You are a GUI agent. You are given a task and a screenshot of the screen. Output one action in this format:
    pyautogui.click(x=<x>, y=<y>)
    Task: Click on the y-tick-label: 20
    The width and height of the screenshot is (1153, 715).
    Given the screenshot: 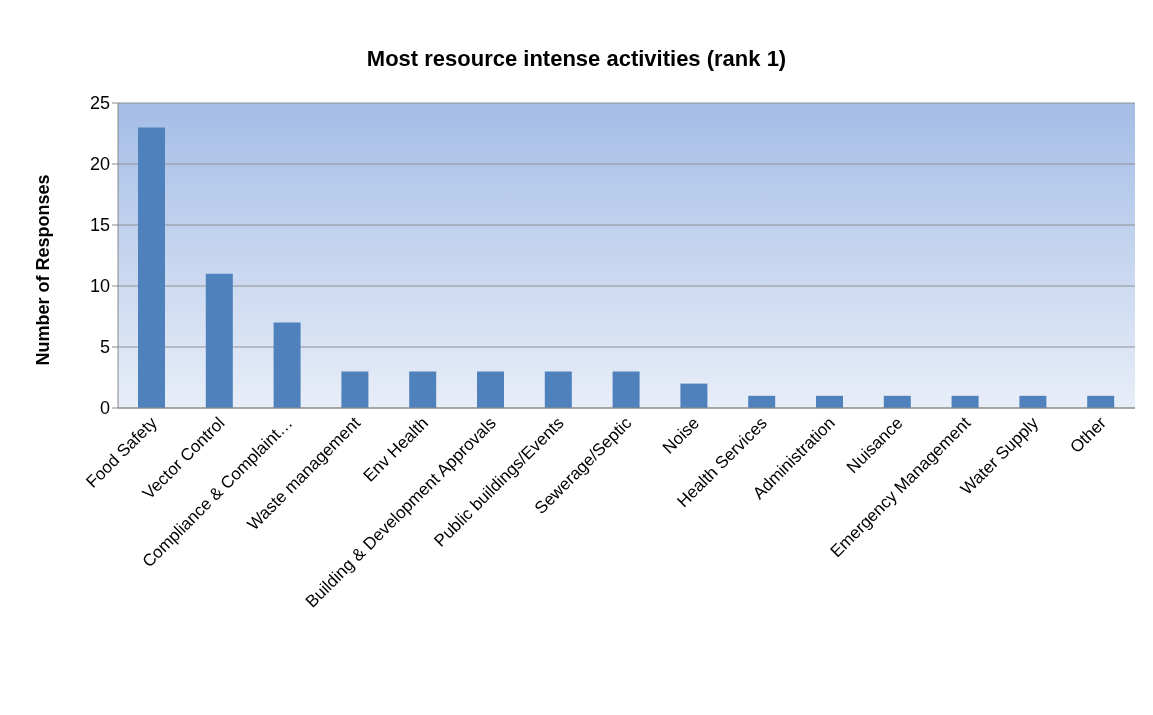 What is the action you would take?
    pyautogui.click(x=99, y=164)
    